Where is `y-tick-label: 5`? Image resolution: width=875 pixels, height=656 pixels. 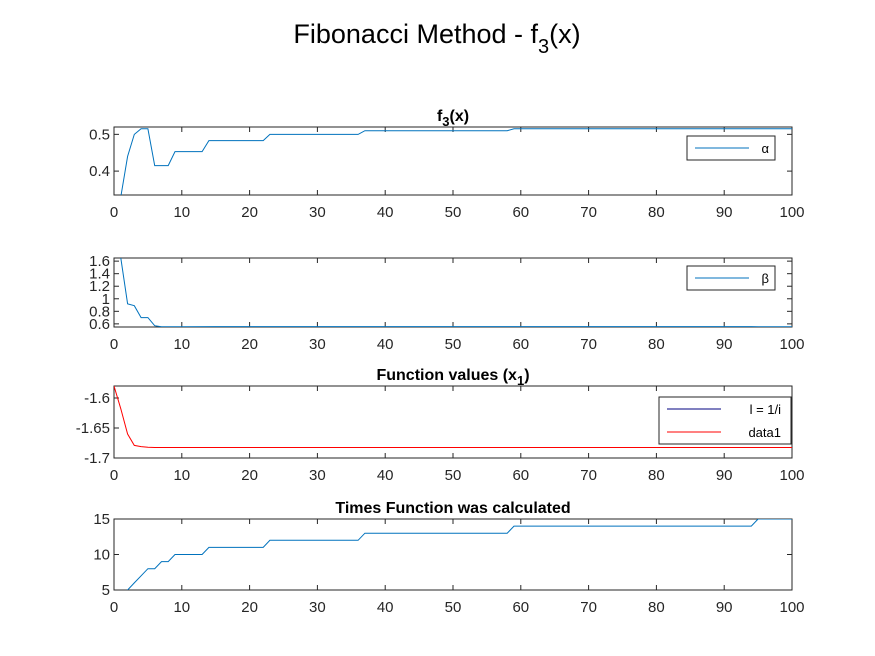
y-tick-label: 5 is located at coordinates (106, 590).